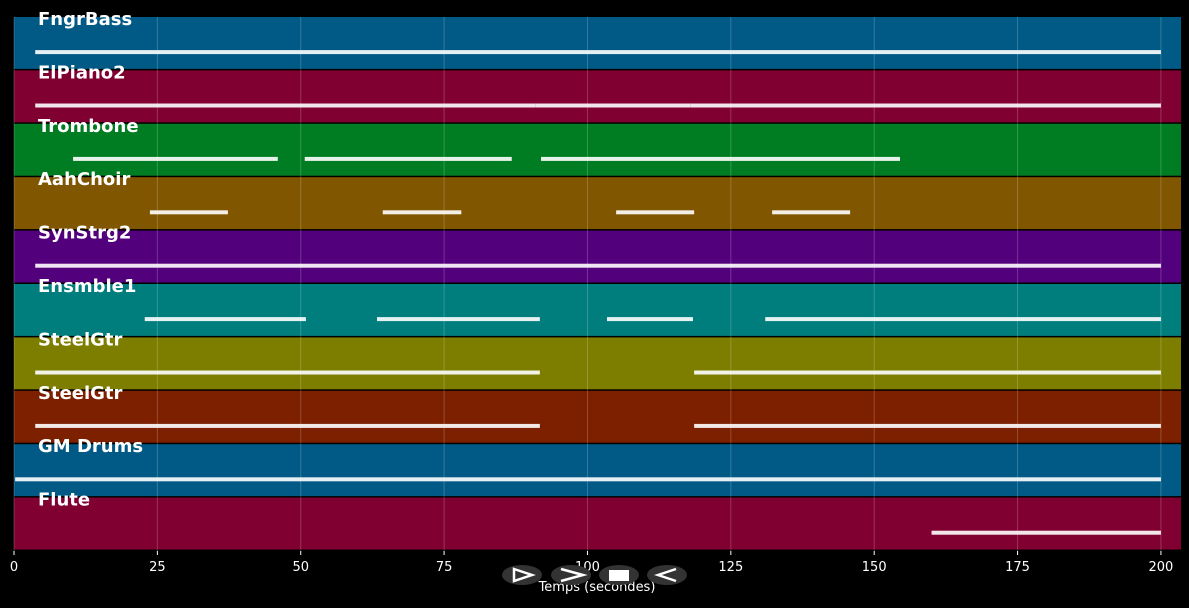 This screenshot has width=1189, height=608. Describe the element at coordinates (874, 567) in the screenshot. I see `x-tick-label: 150` at that location.